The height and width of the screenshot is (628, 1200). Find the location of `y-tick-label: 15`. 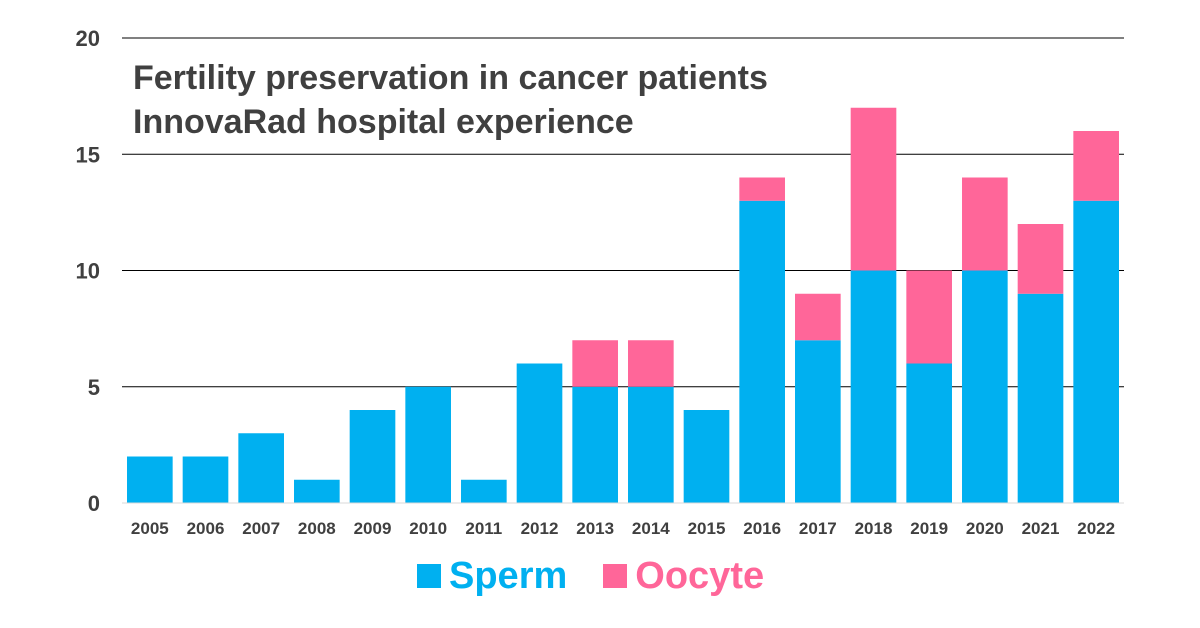

y-tick-label: 15 is located at coordinates (88, 154).